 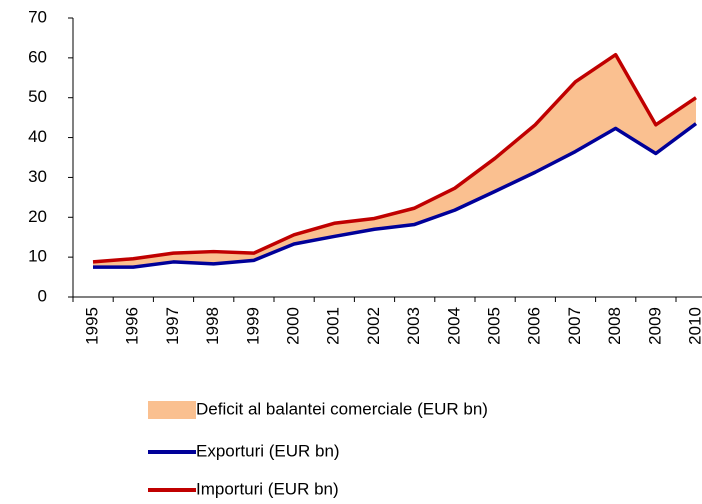 What do you see at coordinates (534, 326) in the screenshot?
I see `x-tick-label: 2006` at bounding box center [534, 326].